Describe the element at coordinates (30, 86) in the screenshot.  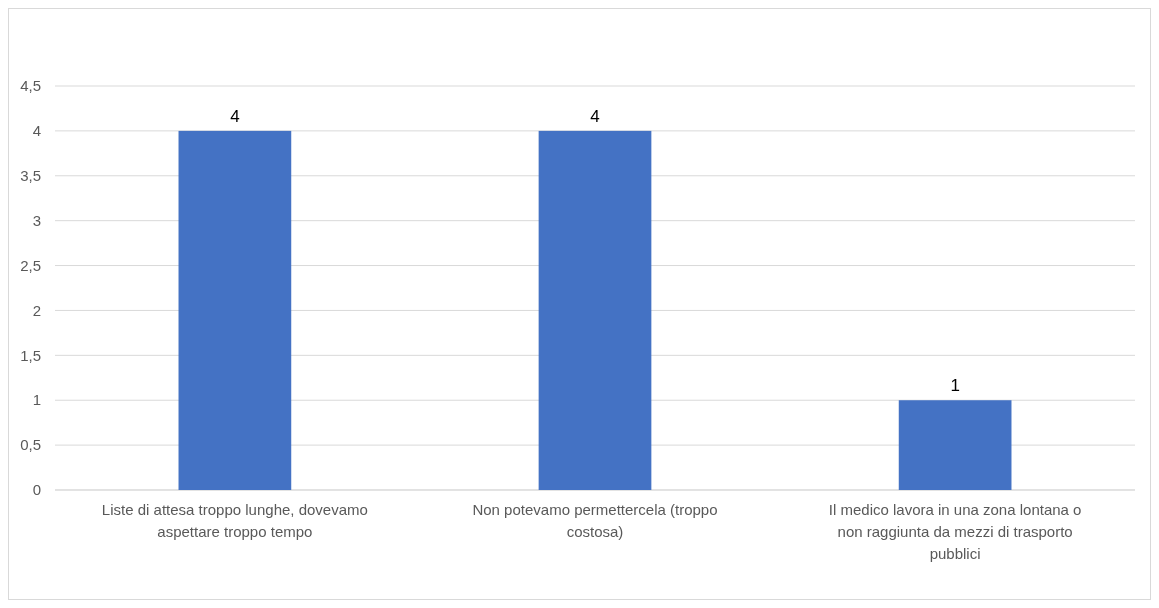
I see `y-tick-label: 4,5` at that location.